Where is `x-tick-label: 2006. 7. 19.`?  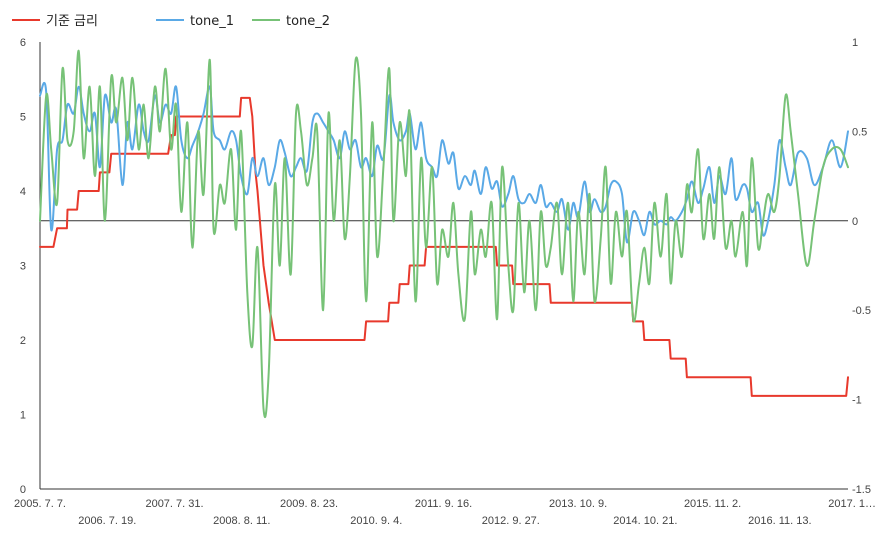
x-tick-label: 2006. 7. 19. is located at coordinates (107, 521).